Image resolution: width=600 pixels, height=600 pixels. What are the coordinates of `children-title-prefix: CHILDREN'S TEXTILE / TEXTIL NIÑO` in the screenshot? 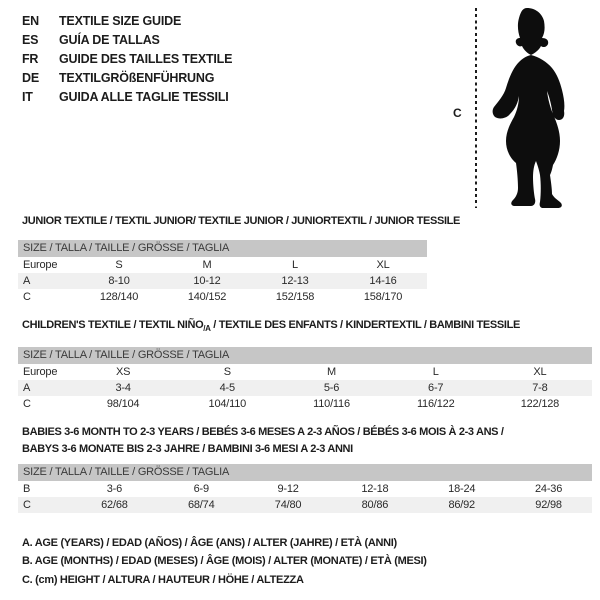 It's located at (113, 325).